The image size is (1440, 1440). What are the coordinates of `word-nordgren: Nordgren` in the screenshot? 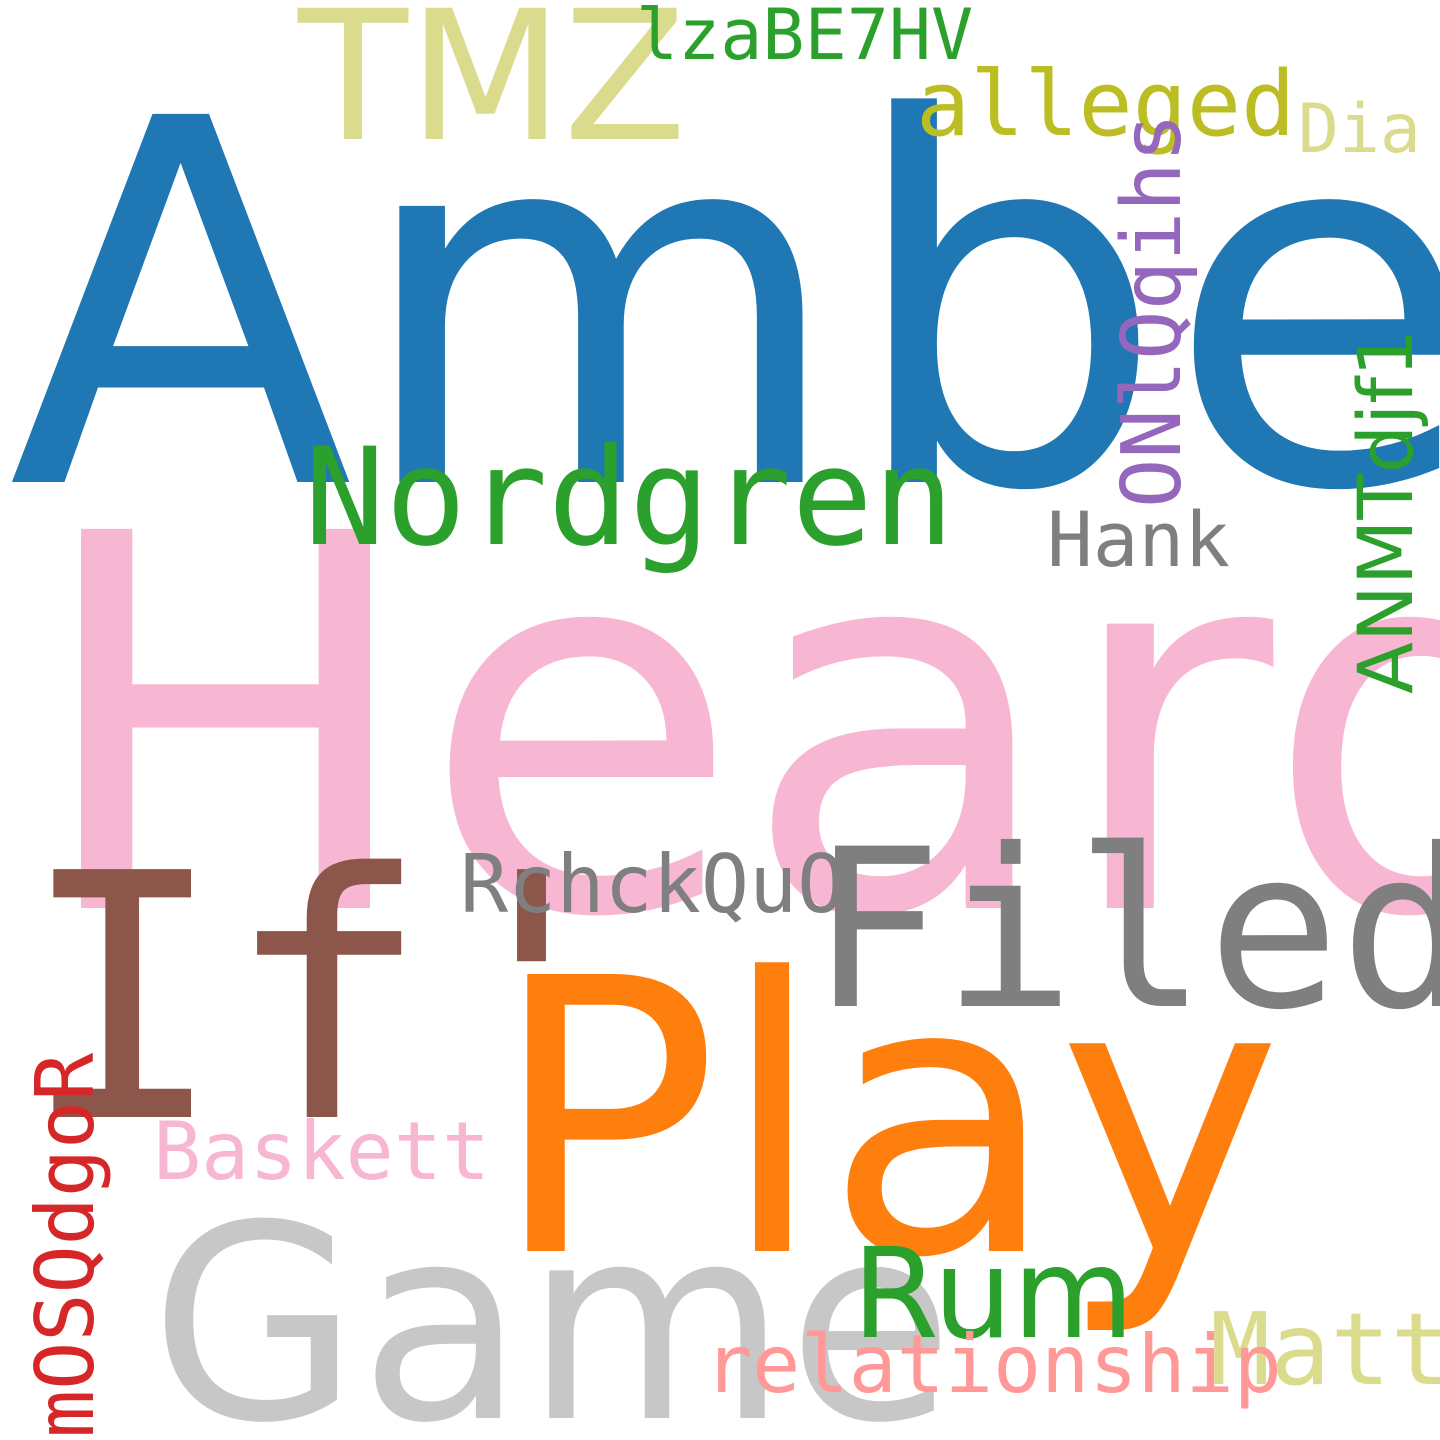 It's located at (629, 497).